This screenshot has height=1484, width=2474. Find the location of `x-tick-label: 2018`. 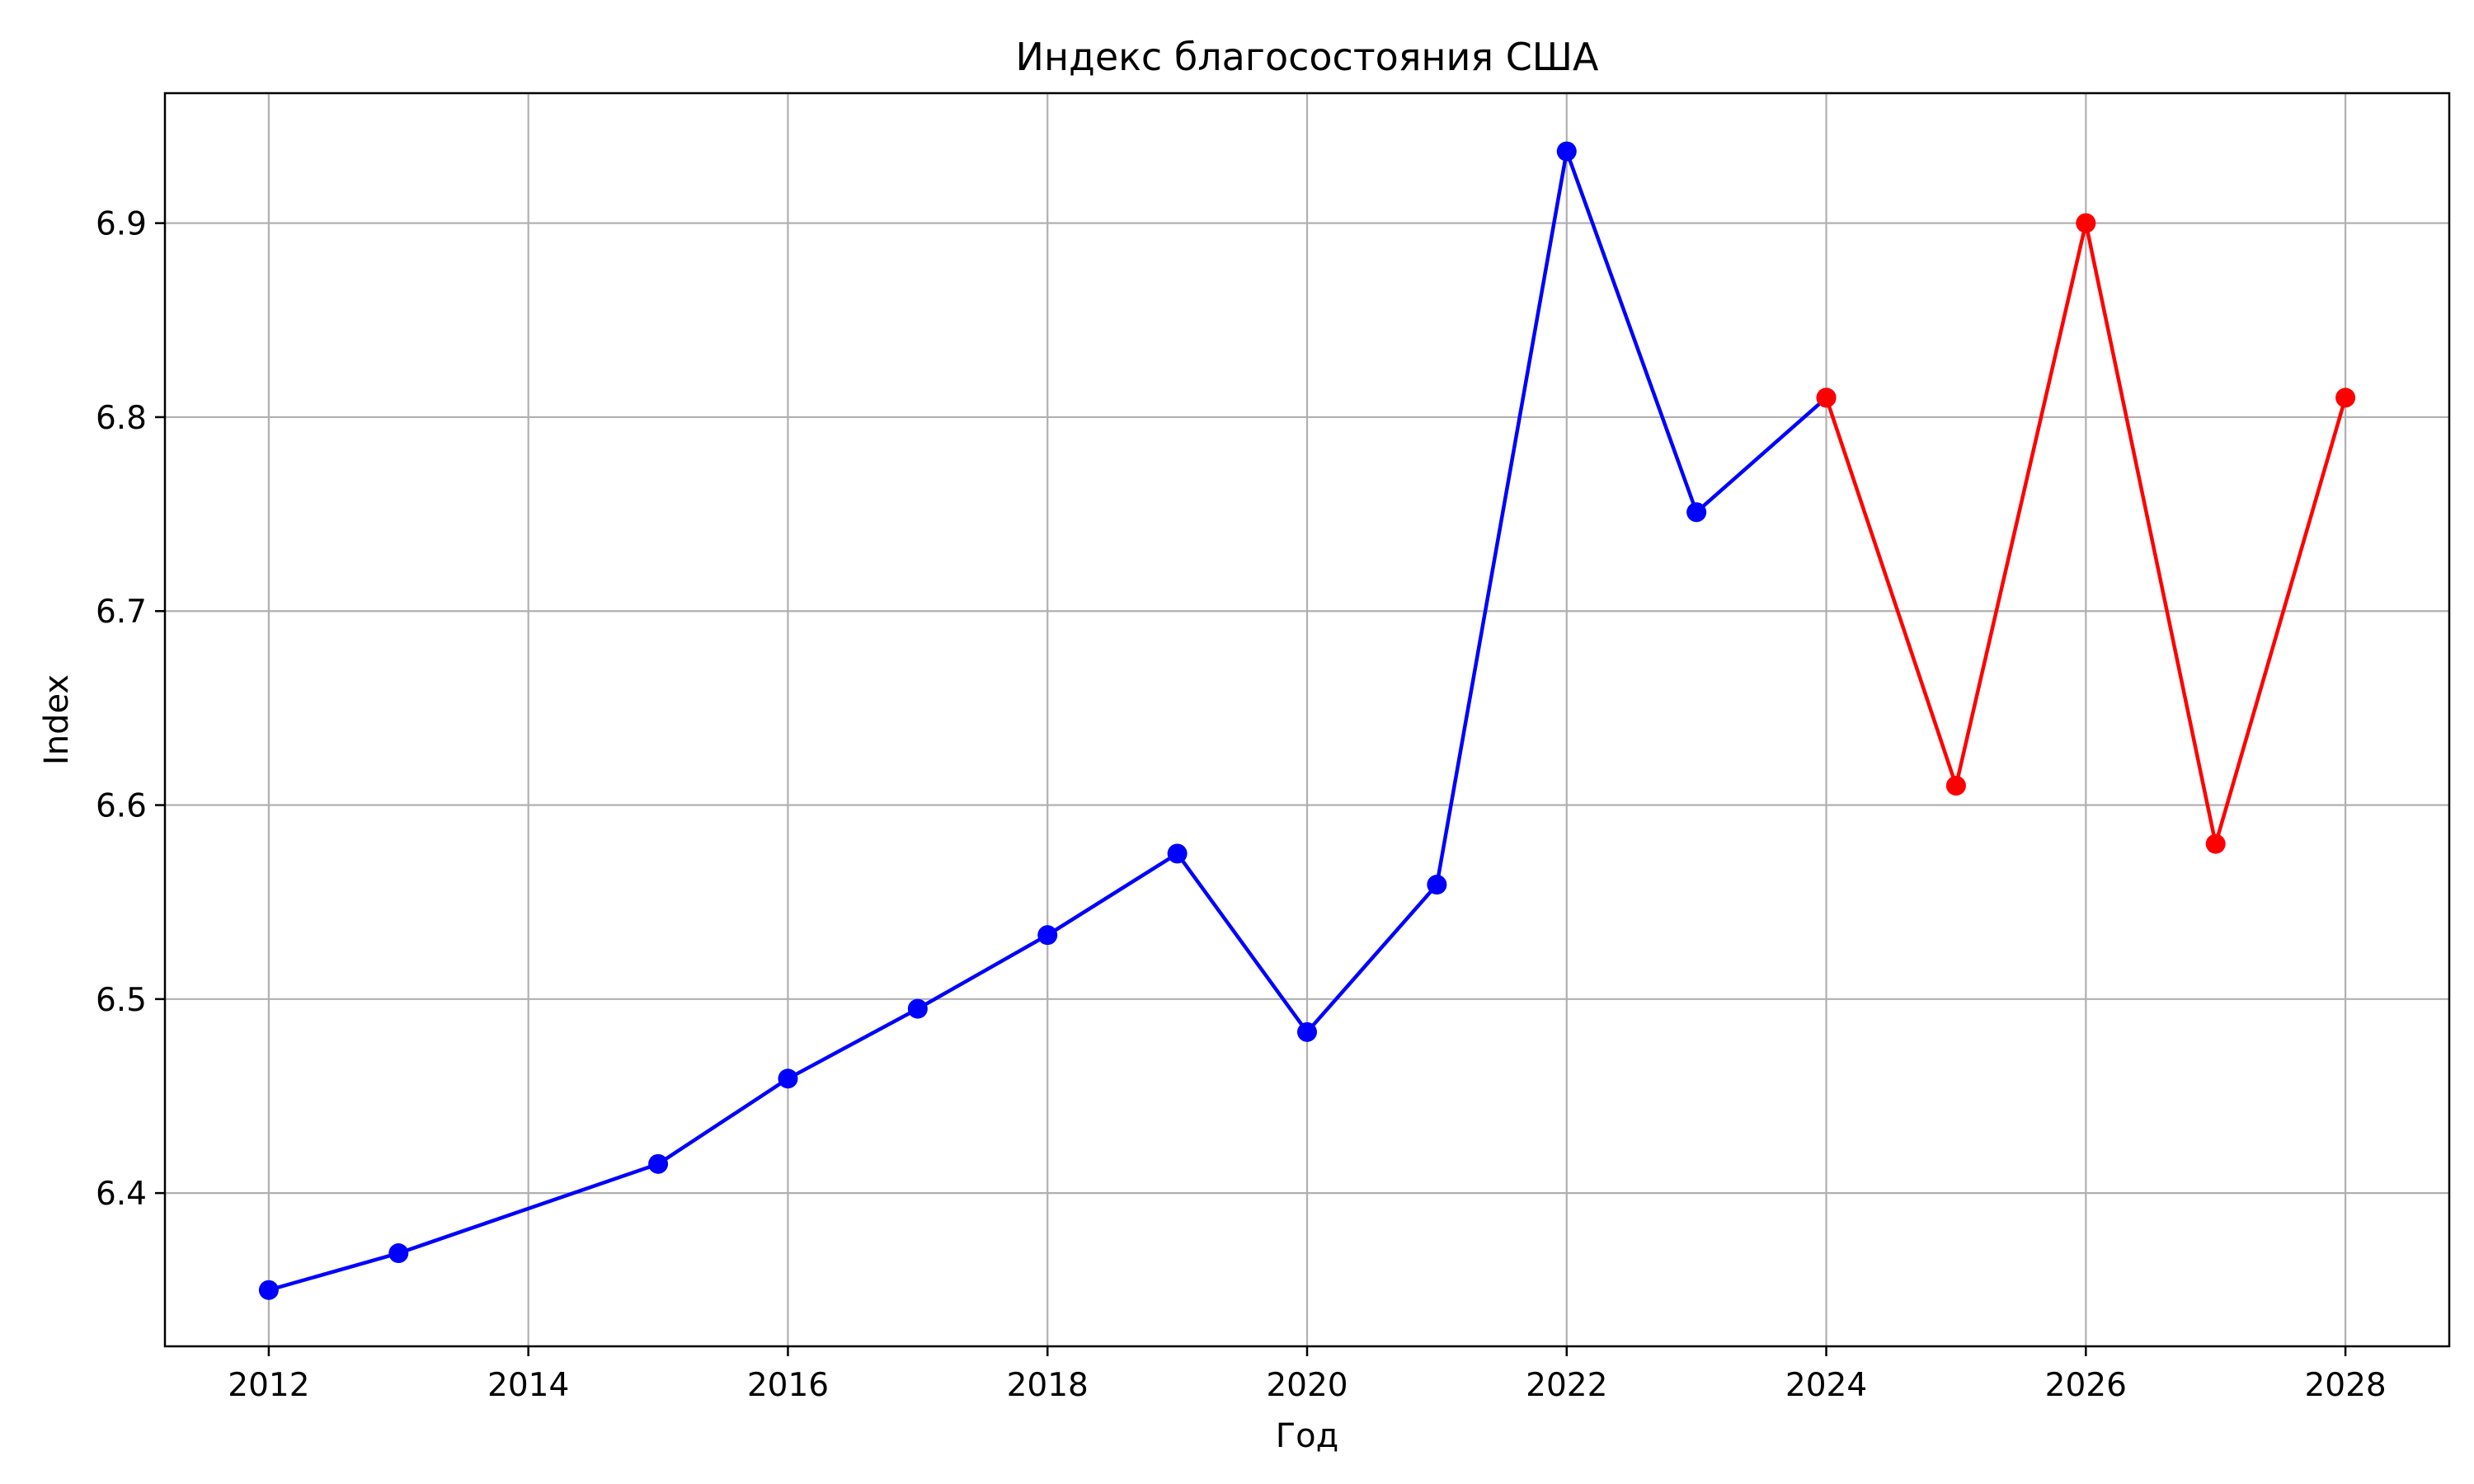

x-tick-label: 2018 is located at coordinates (1048, 1385).